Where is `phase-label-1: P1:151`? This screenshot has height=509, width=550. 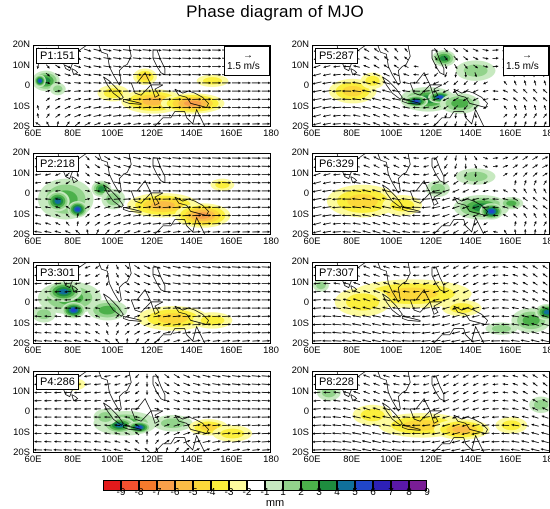
phase-label-1: P1:151 is located at coordinates (57, 56).